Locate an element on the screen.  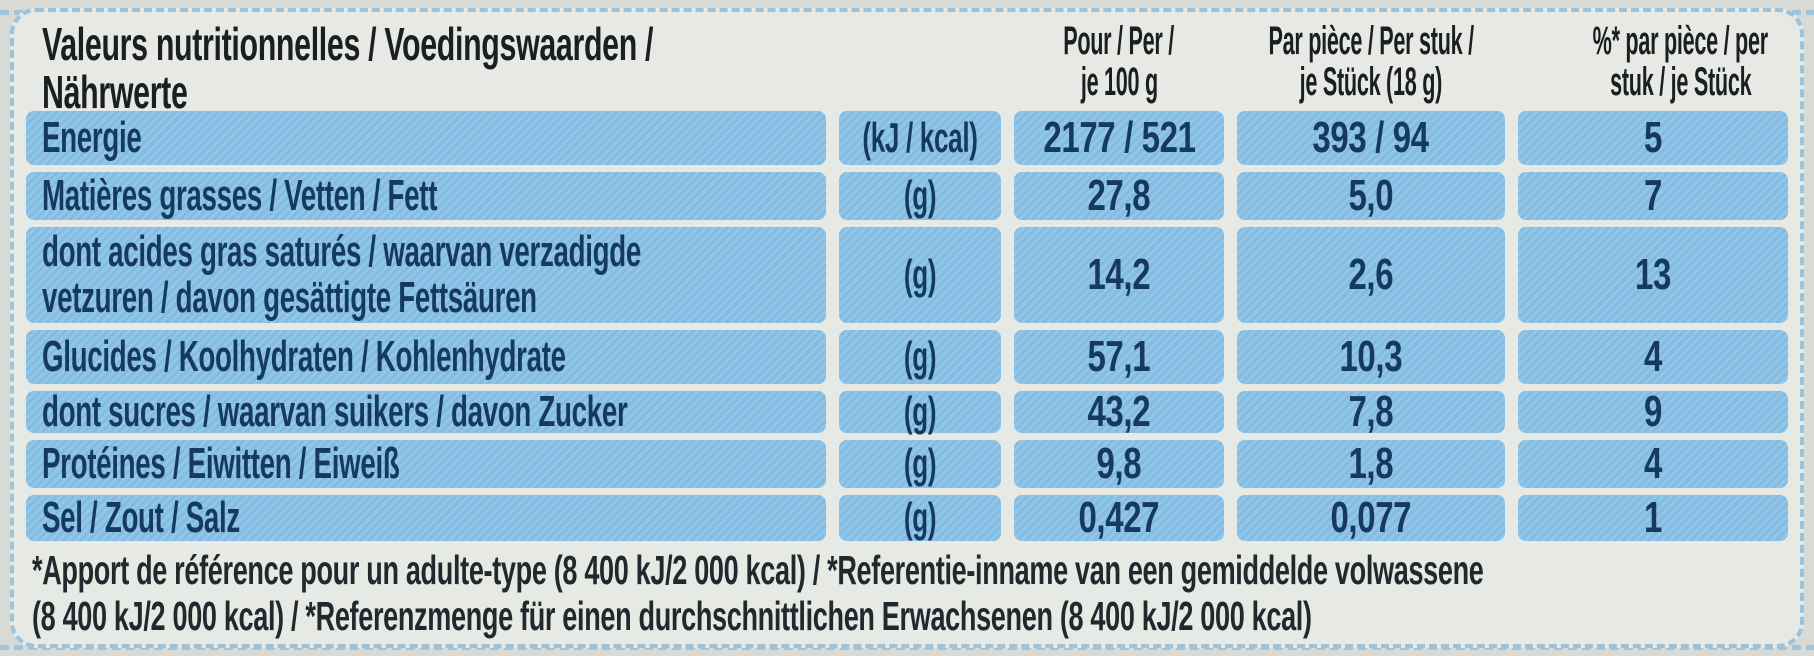
column-header-percent-line1: %* par pièce / per is located at coordinates (1680, 41).